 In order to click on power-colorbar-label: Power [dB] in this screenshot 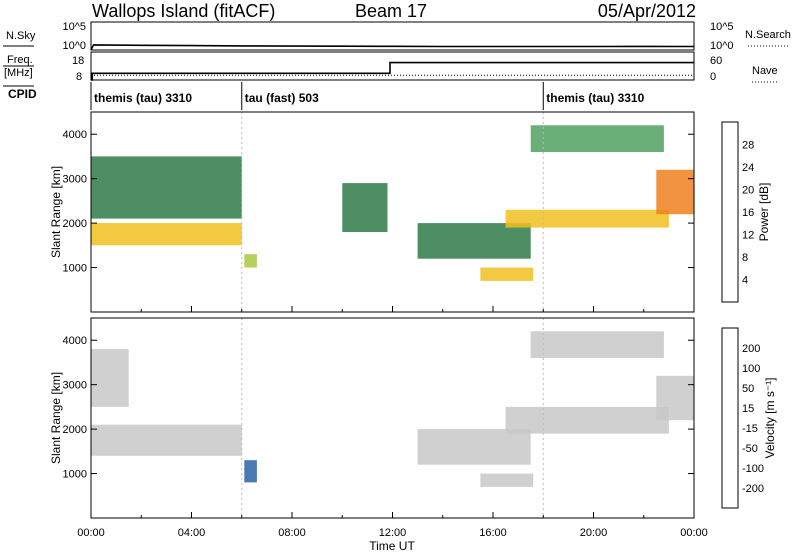, I will do `click(764, 212)`.